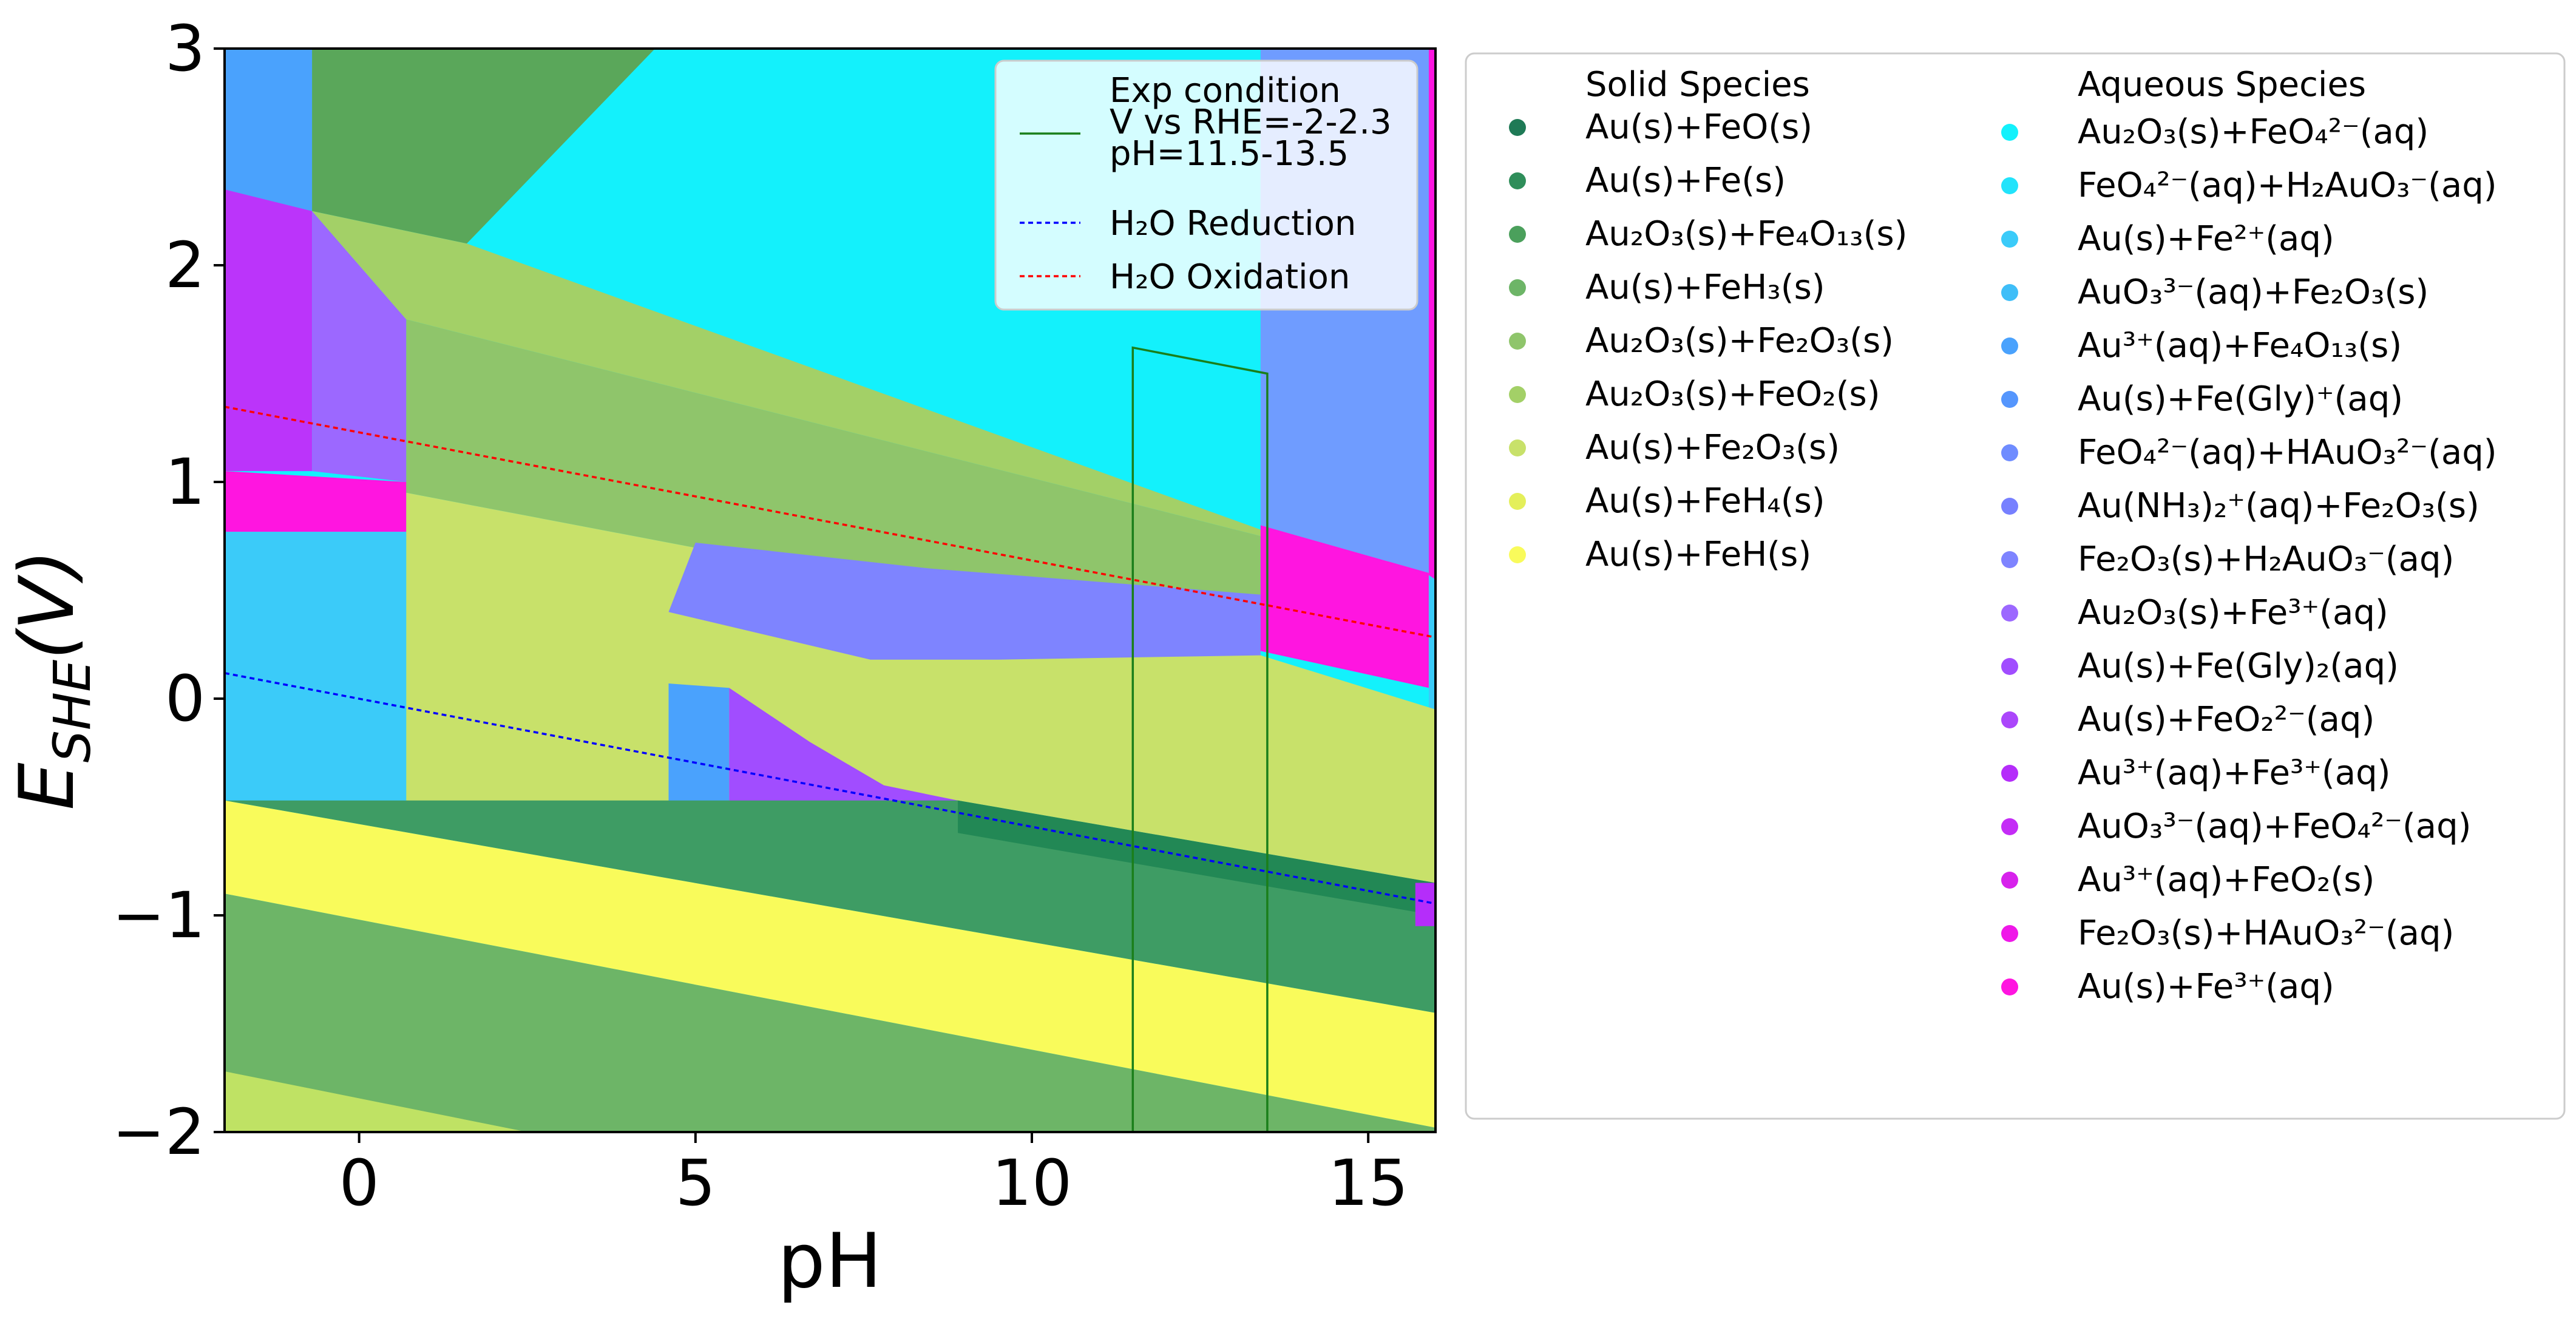 The width and height of the screenshot is (2576, 1319). What do you see at coordinates (1705, 501) in the screenshot?
I see `solid-species-label: Au(s)+FeH₄(s)` at bounding box center [1705, 501].